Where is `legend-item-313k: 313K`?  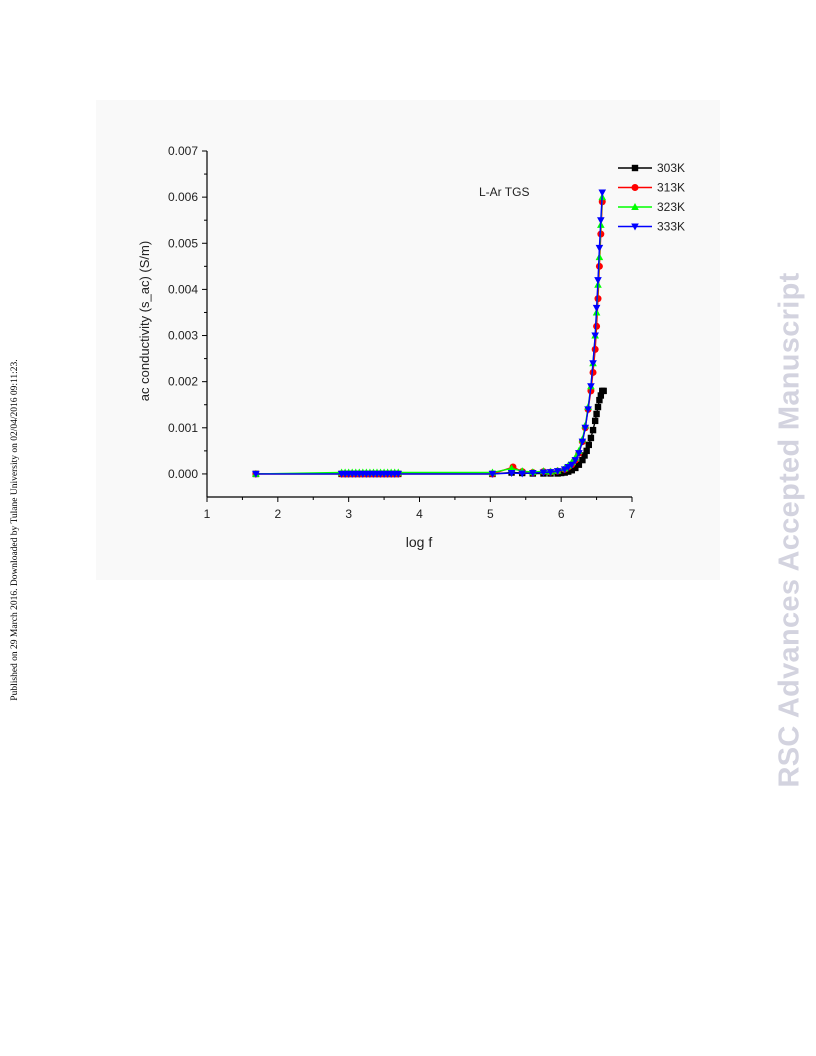
legend-item-313k: 313K is located at coordinates (651, 188).